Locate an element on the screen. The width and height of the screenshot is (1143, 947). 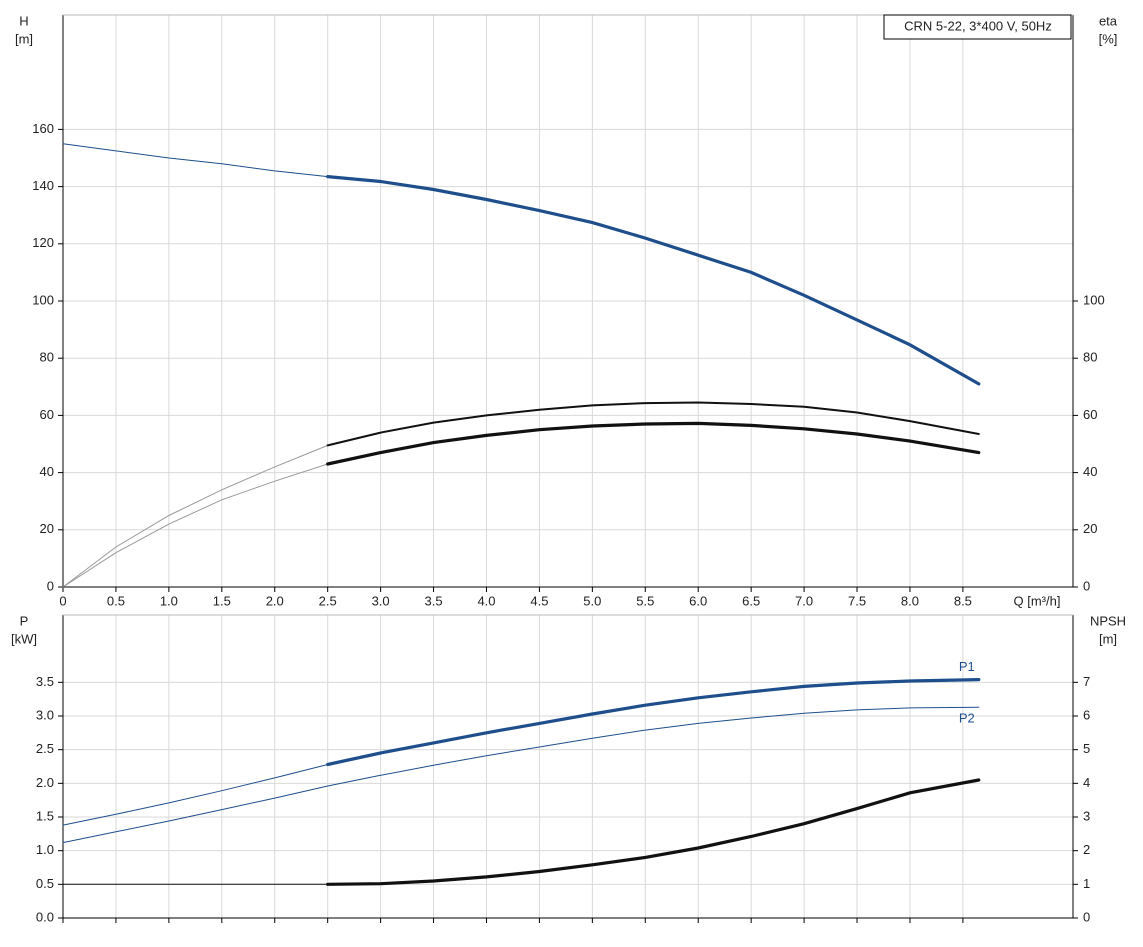
y-tick-label: 0.5 is located at coordinates (45, 883).